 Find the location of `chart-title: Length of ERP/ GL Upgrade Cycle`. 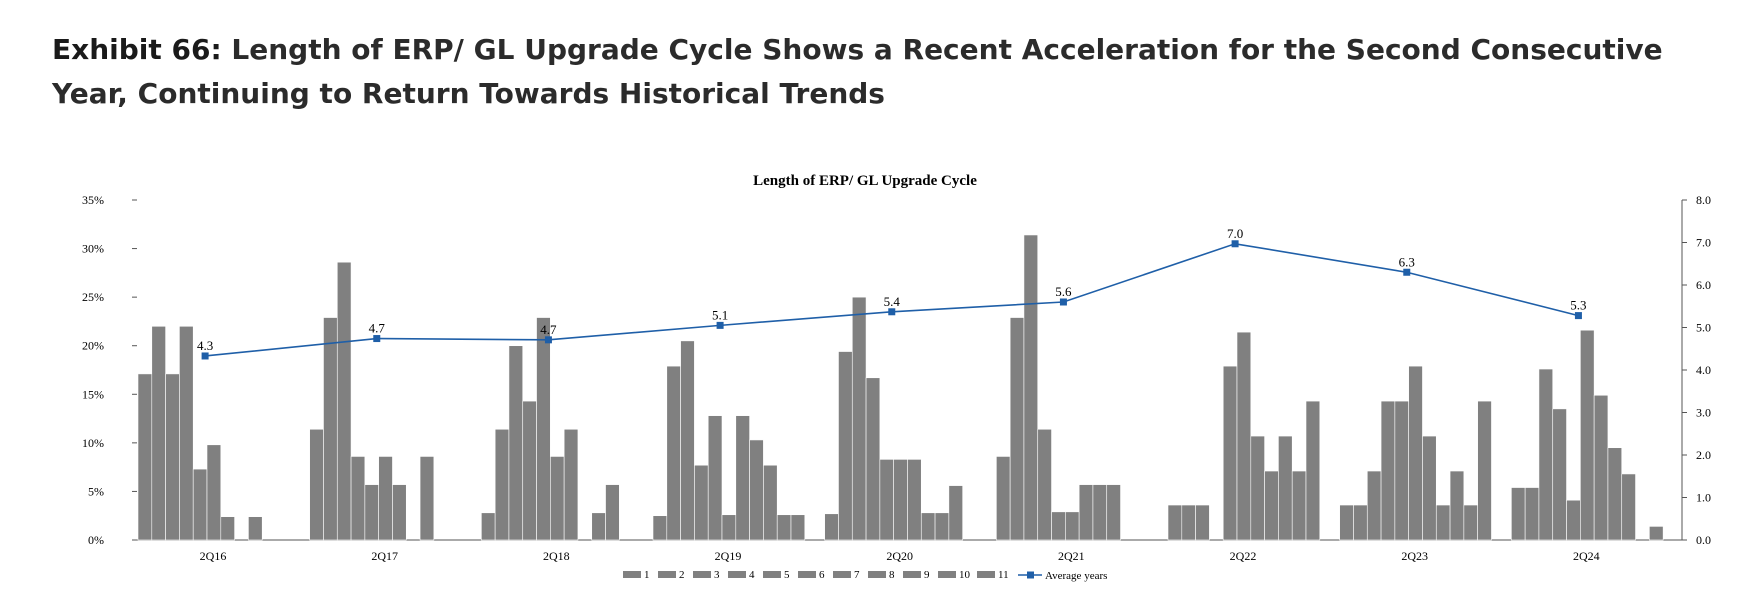

chart-title: Length of ERP/ GL Upgrade Cycle is located at coordinates (865, 181).